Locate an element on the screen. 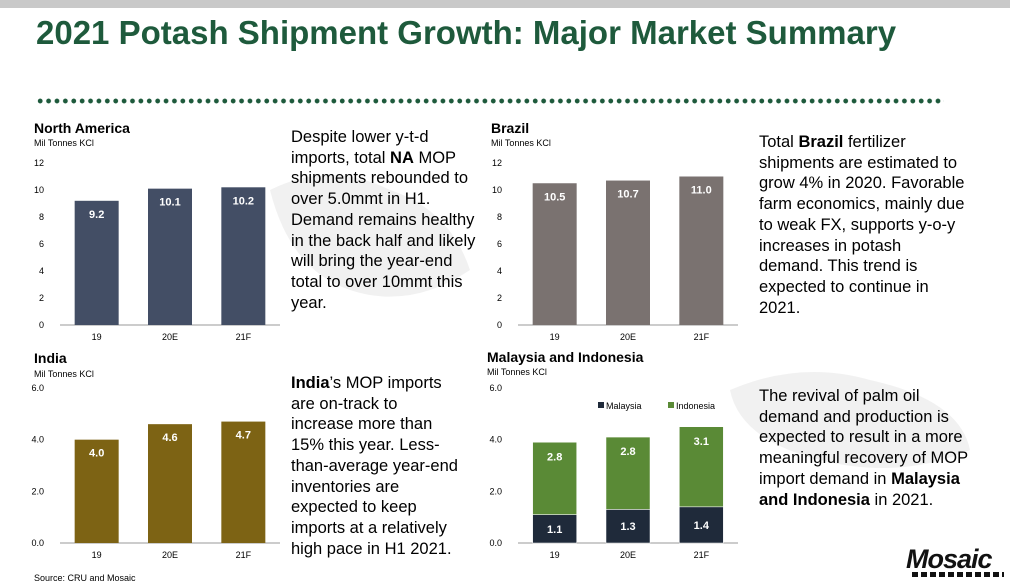 The height and width of the screenshot is (583, 1010). dotted-divider is located at coordinates (490, 101).